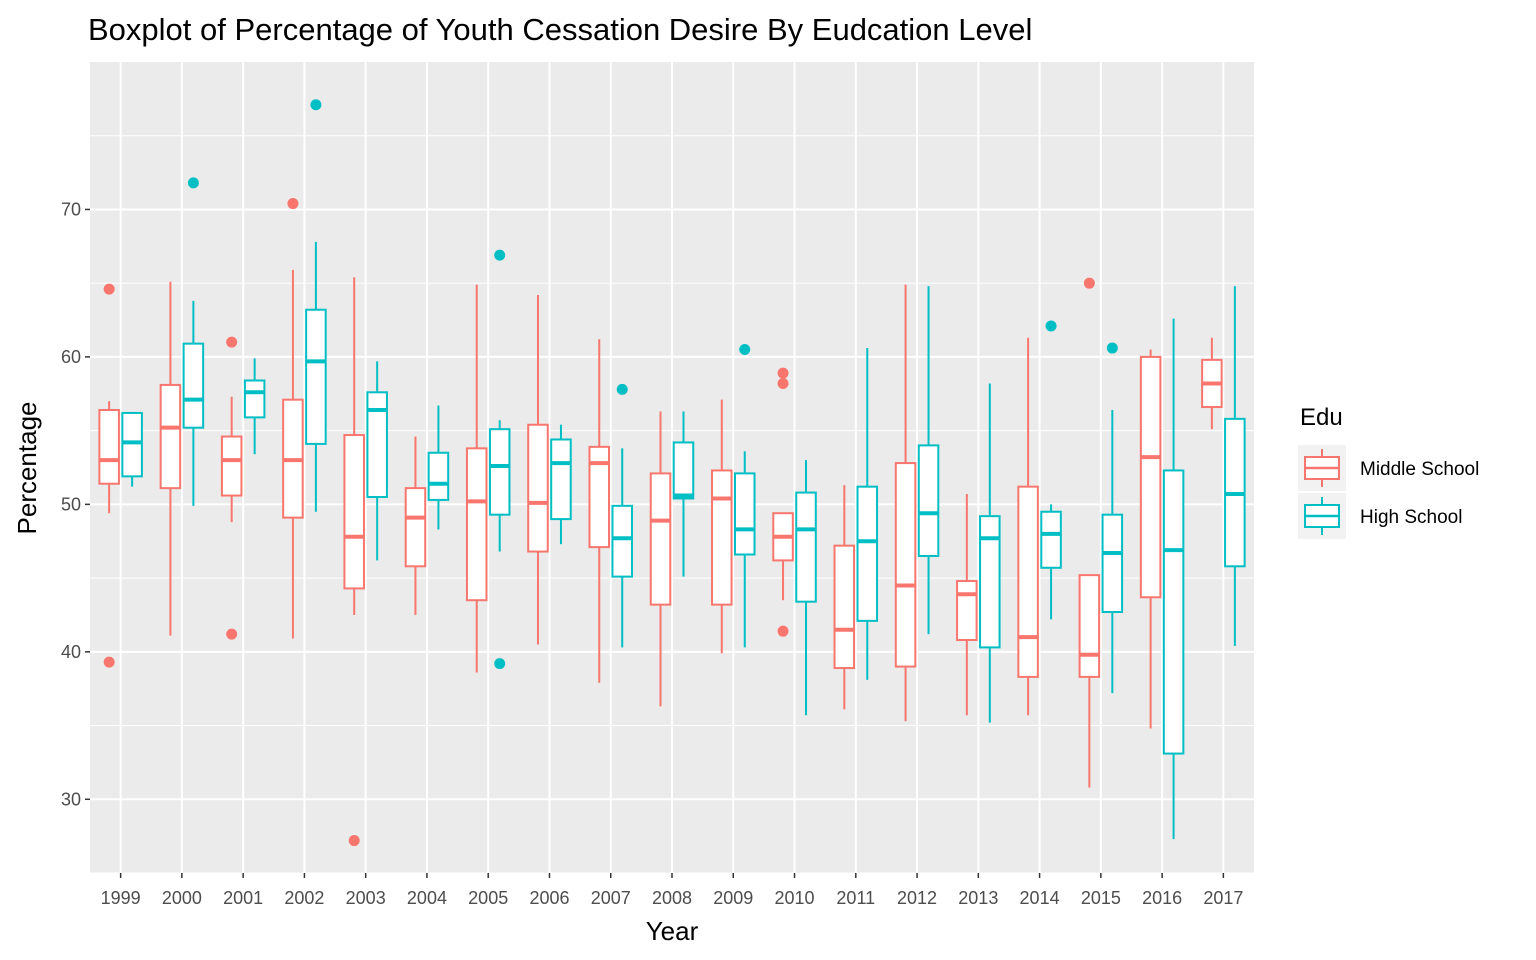 Image resolution: width=1536 pixels, height=960 pixels. I want to click on x-tick-label: 2000, so click(182, 898).